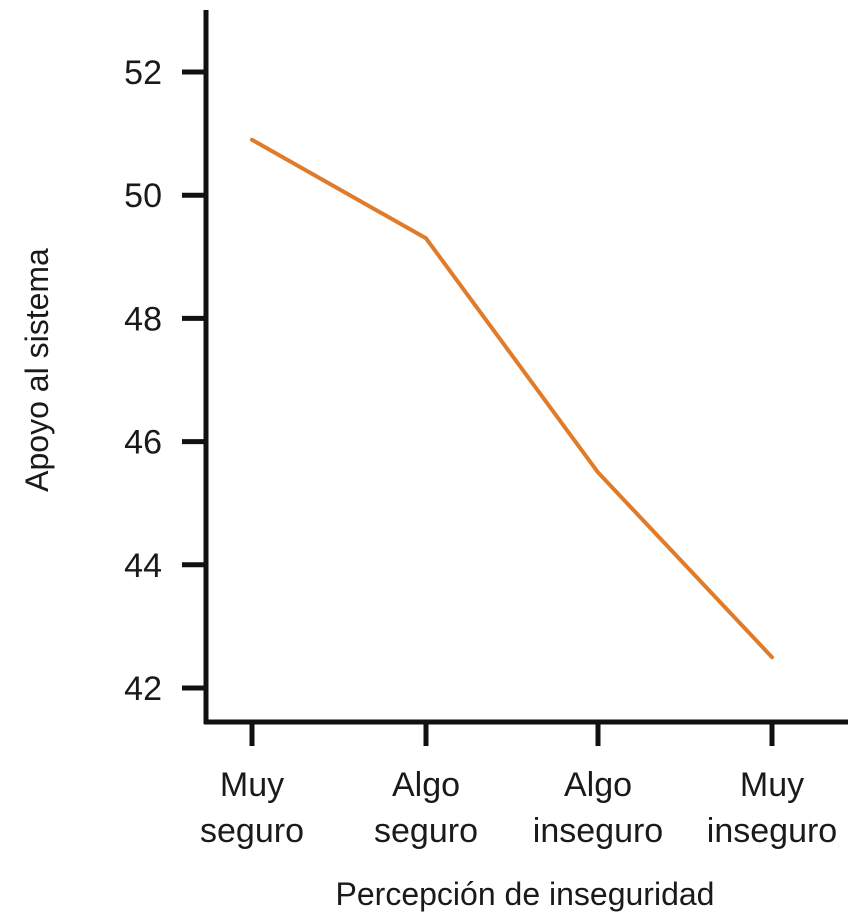 The image size is (852, 924). Describe the element at coordinates (426, 808) in the screenshot. I see `x-tick-label: Algo seguro` at that location.